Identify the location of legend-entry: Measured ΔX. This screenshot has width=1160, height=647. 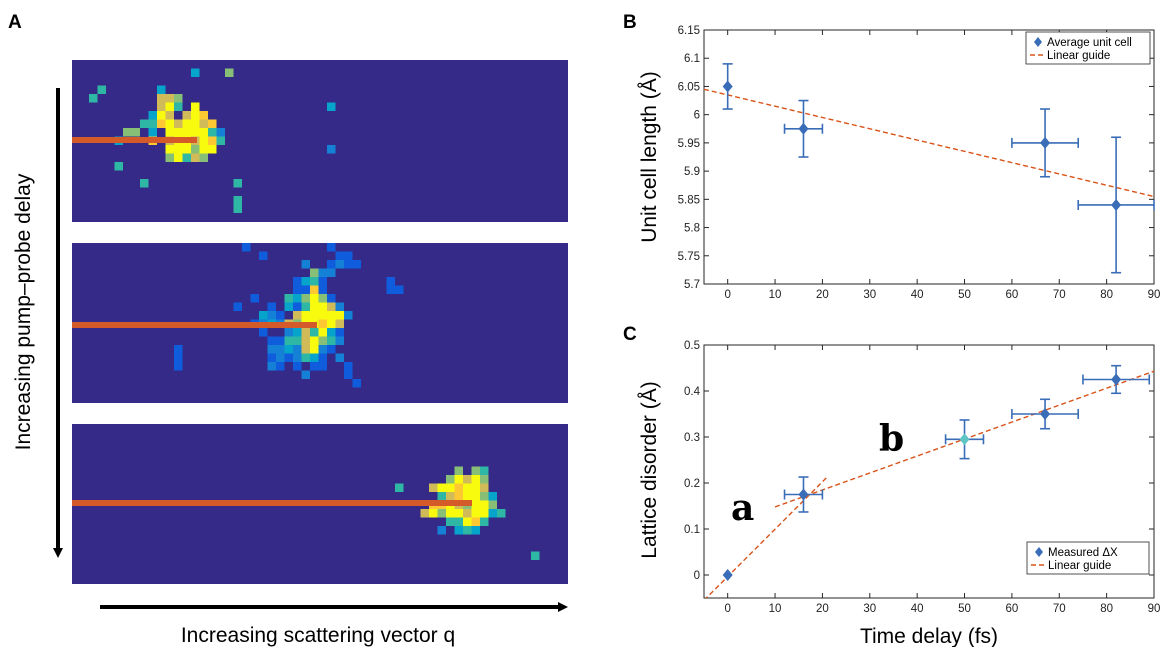
(1083, 553).